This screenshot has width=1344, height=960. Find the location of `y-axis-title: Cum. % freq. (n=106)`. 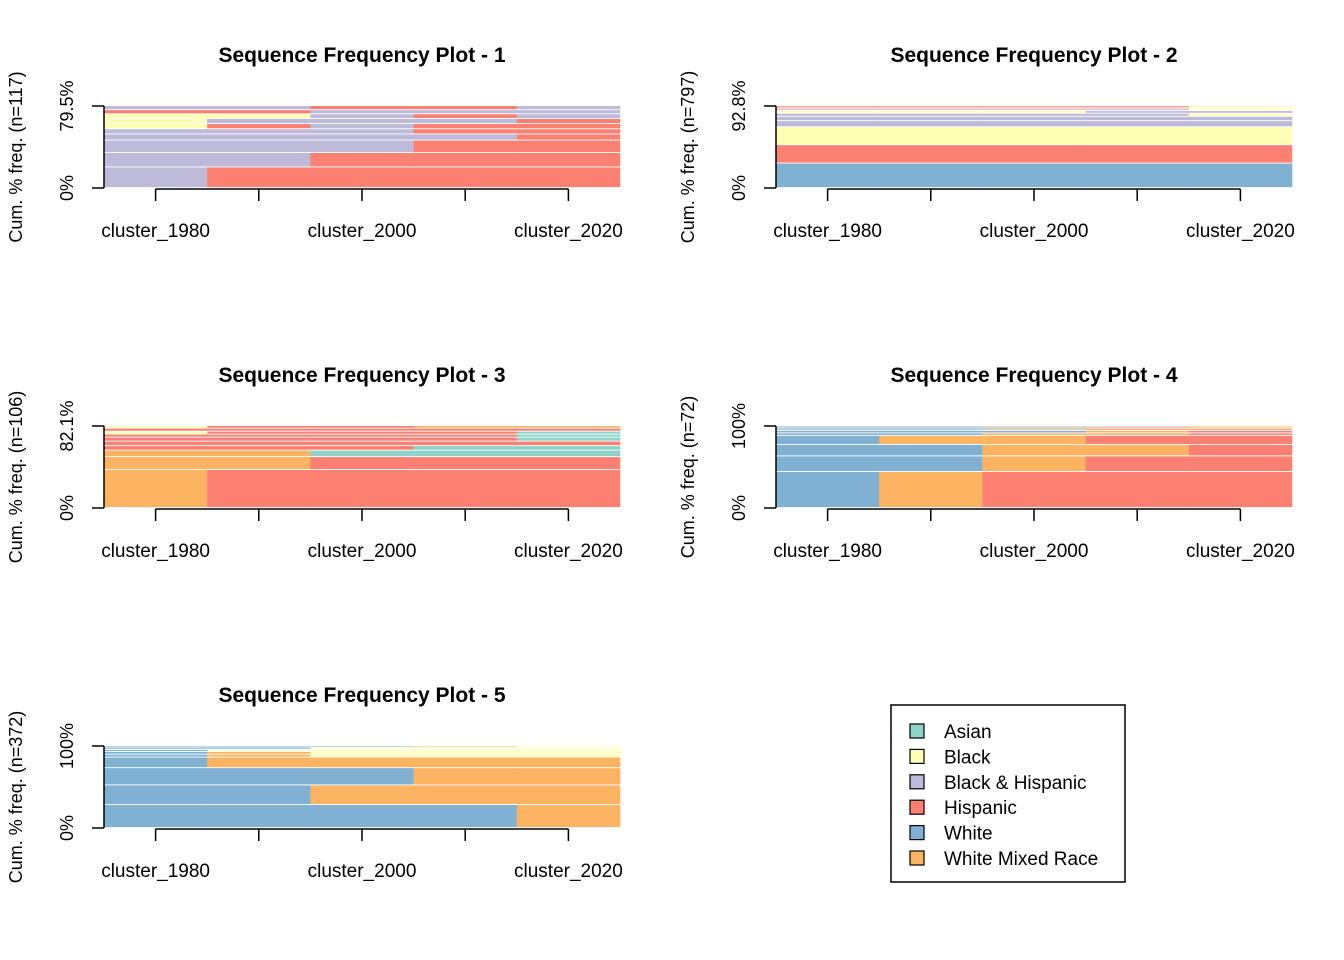

y-axis-title: Cum. % freq. (n=106) is located at coordinates (16, 477).